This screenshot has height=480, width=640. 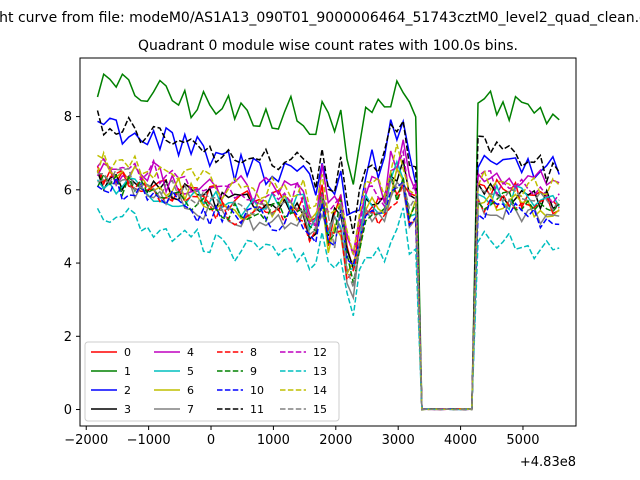 I want to click on x-tick-label: 4000, so click(x=460, y=440).